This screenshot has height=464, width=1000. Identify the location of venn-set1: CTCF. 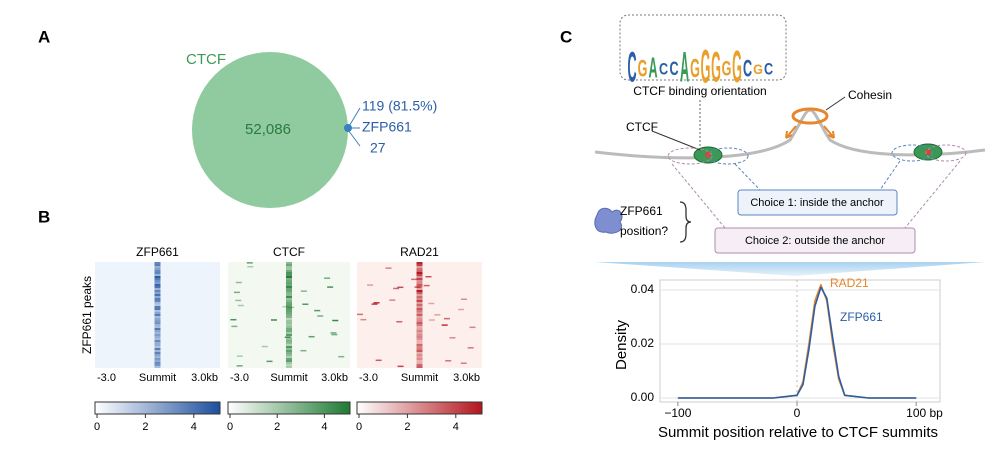
(206, 59).